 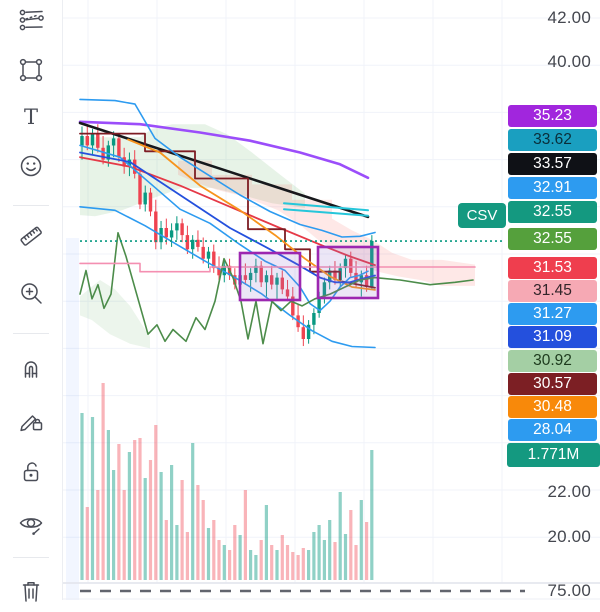 I want to click on lock-open-icon, so click(x=31, y=472).